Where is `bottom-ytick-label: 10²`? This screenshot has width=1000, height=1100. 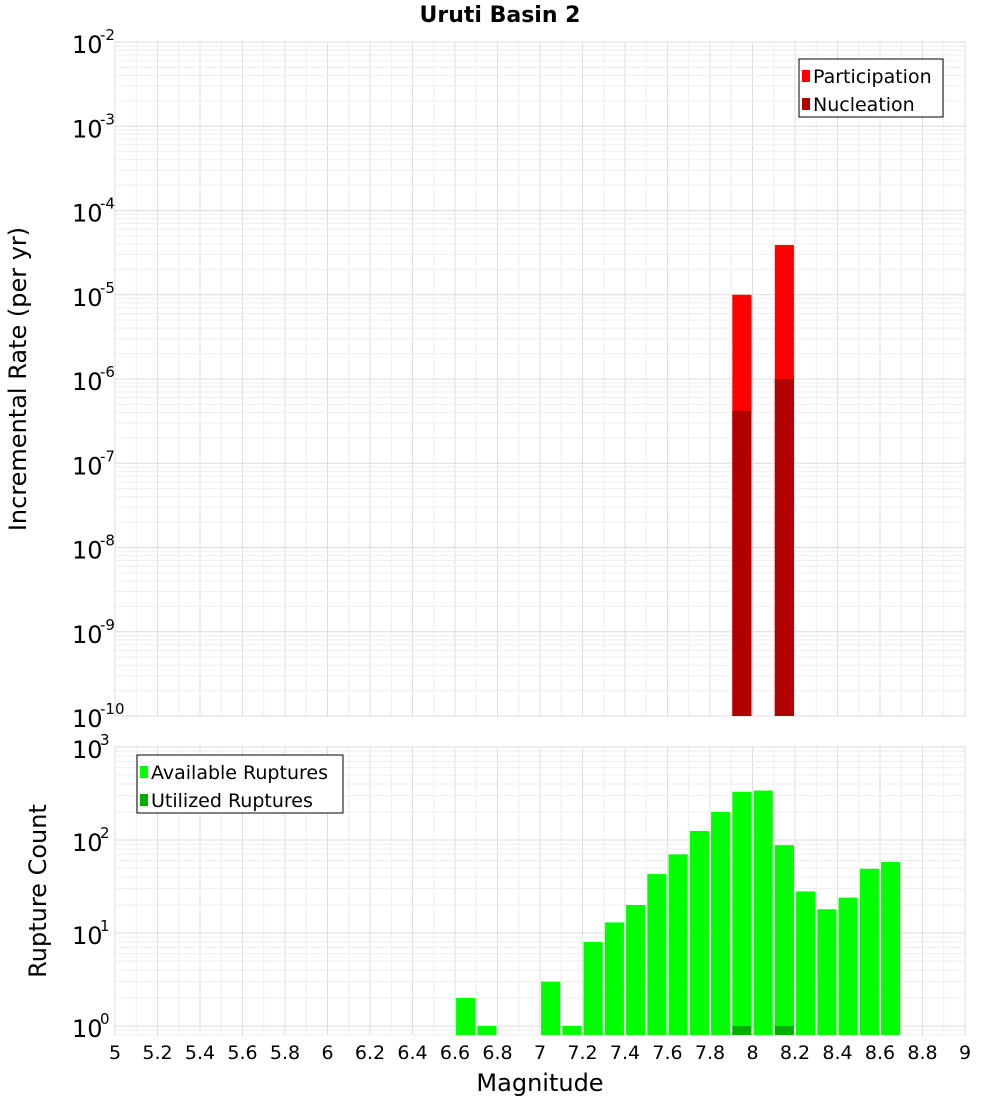
bottom-ytick-label: 10² is located at coordinates (91, 840).